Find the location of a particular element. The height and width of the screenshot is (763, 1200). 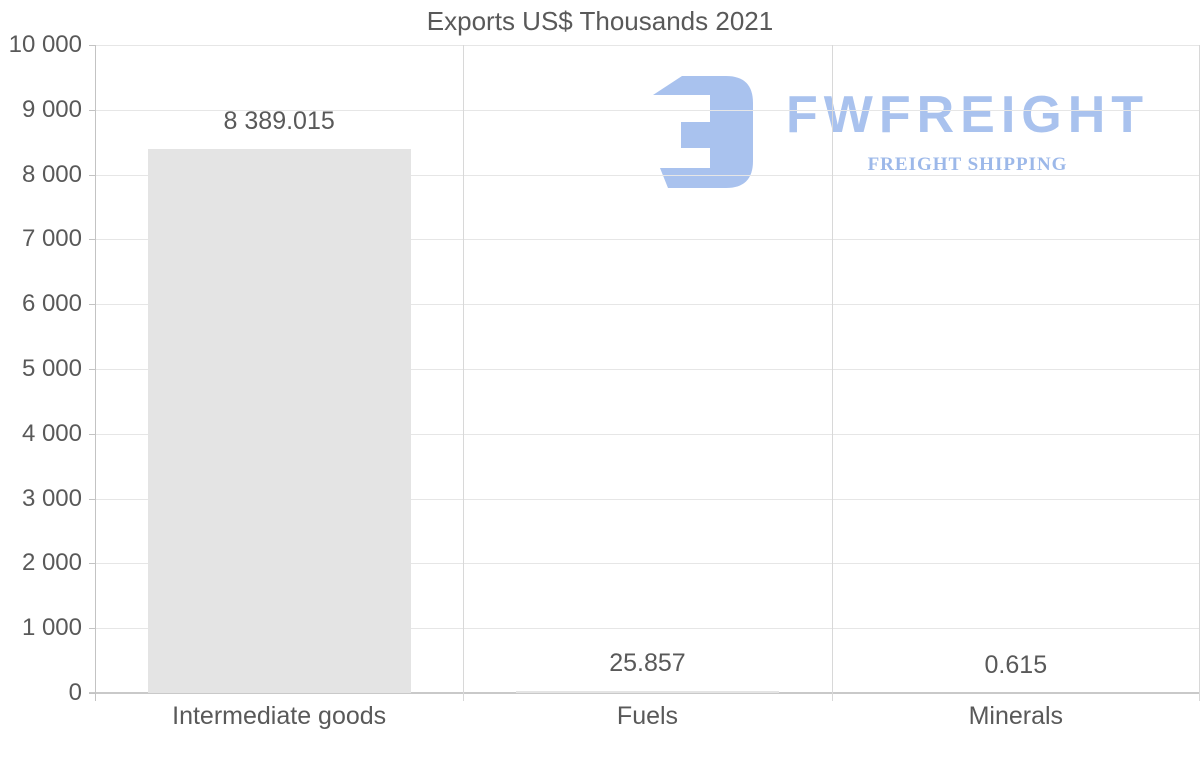

y-tick-label: 3 000 is located at coordinates (51, 498).